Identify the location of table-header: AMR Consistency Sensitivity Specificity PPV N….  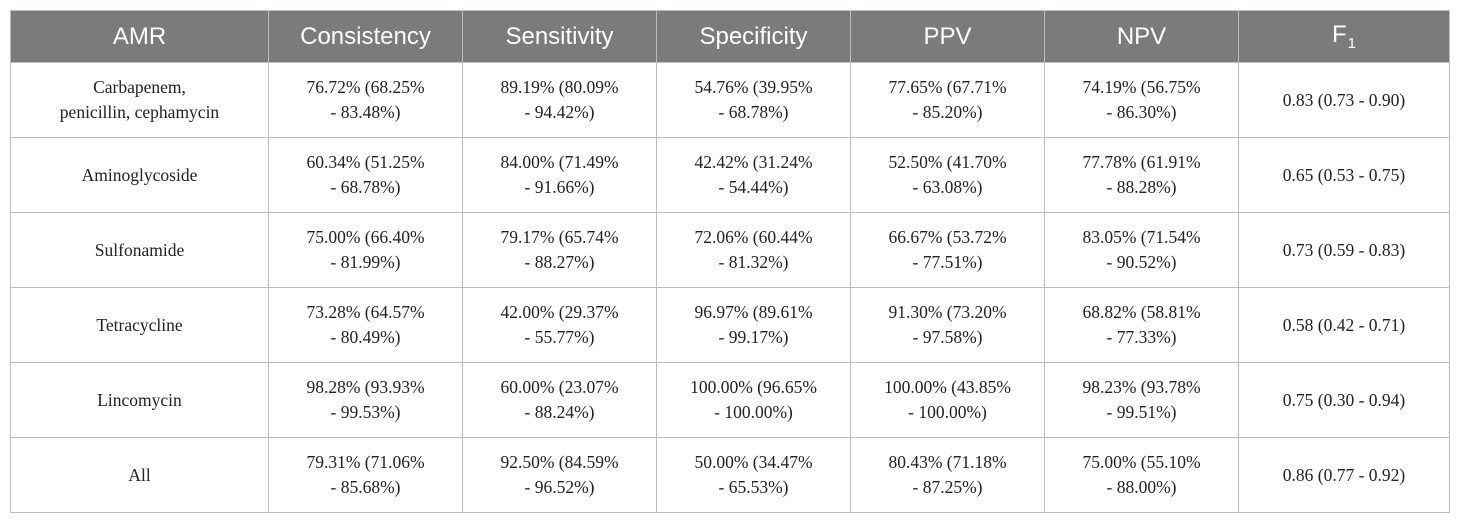
(730, 36).